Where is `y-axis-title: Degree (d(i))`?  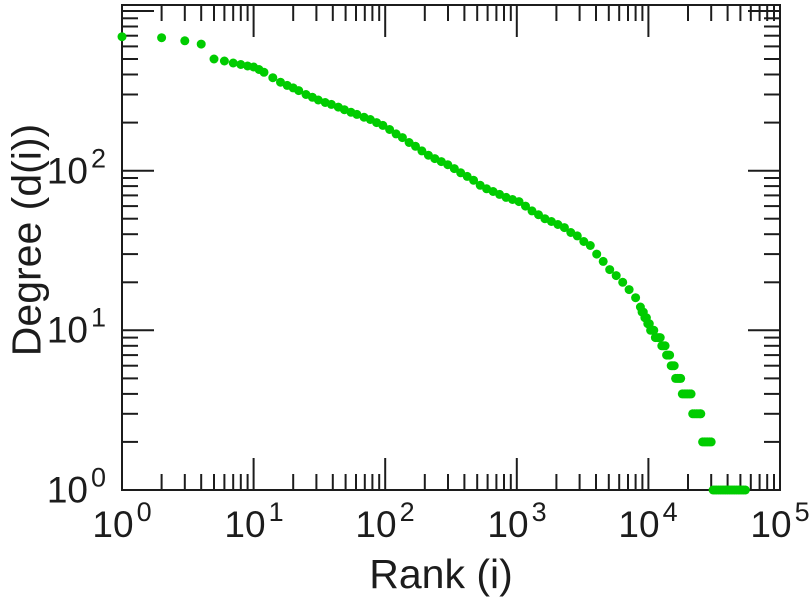 y-axis-title: Degree (d(i)) is located at coordinates (26, 240).